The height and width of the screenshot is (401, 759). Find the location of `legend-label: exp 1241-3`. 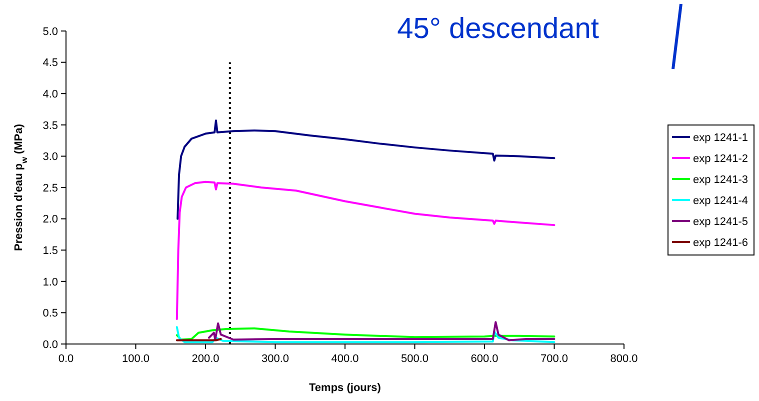

legend-label: exp 1241-3 is located at coordinates (720, 180).